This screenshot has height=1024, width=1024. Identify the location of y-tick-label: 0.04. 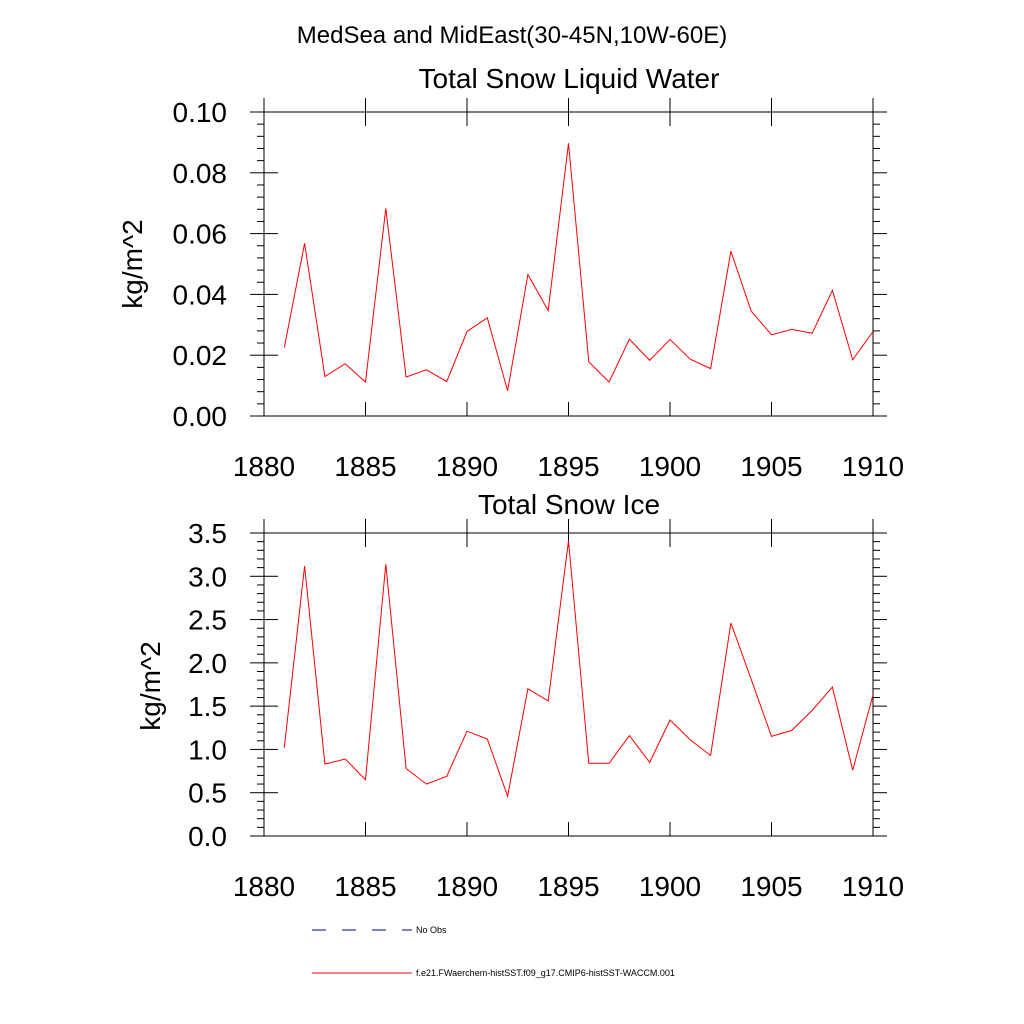
(200, 294).